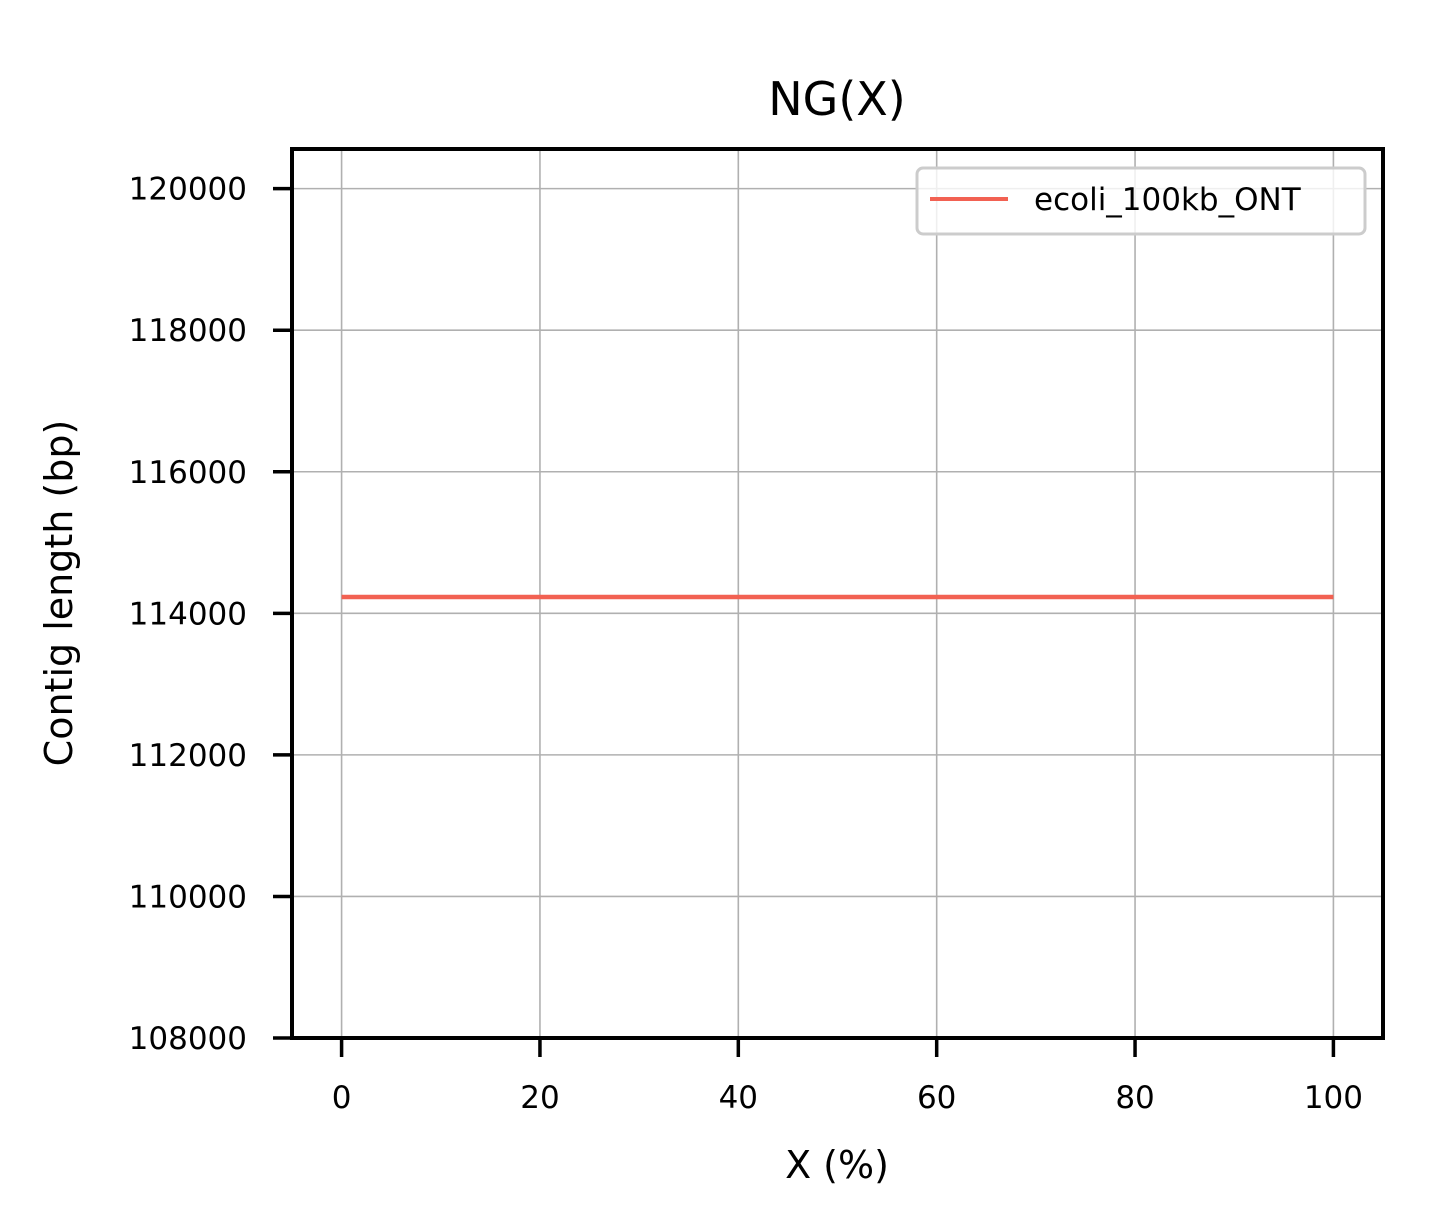 The image size is (1442, 1208). What do you see at coordinates (59, 593) in the screenshot?
I see `y-axis-label: Contig length (bp)` at bounding box center [59, 593].